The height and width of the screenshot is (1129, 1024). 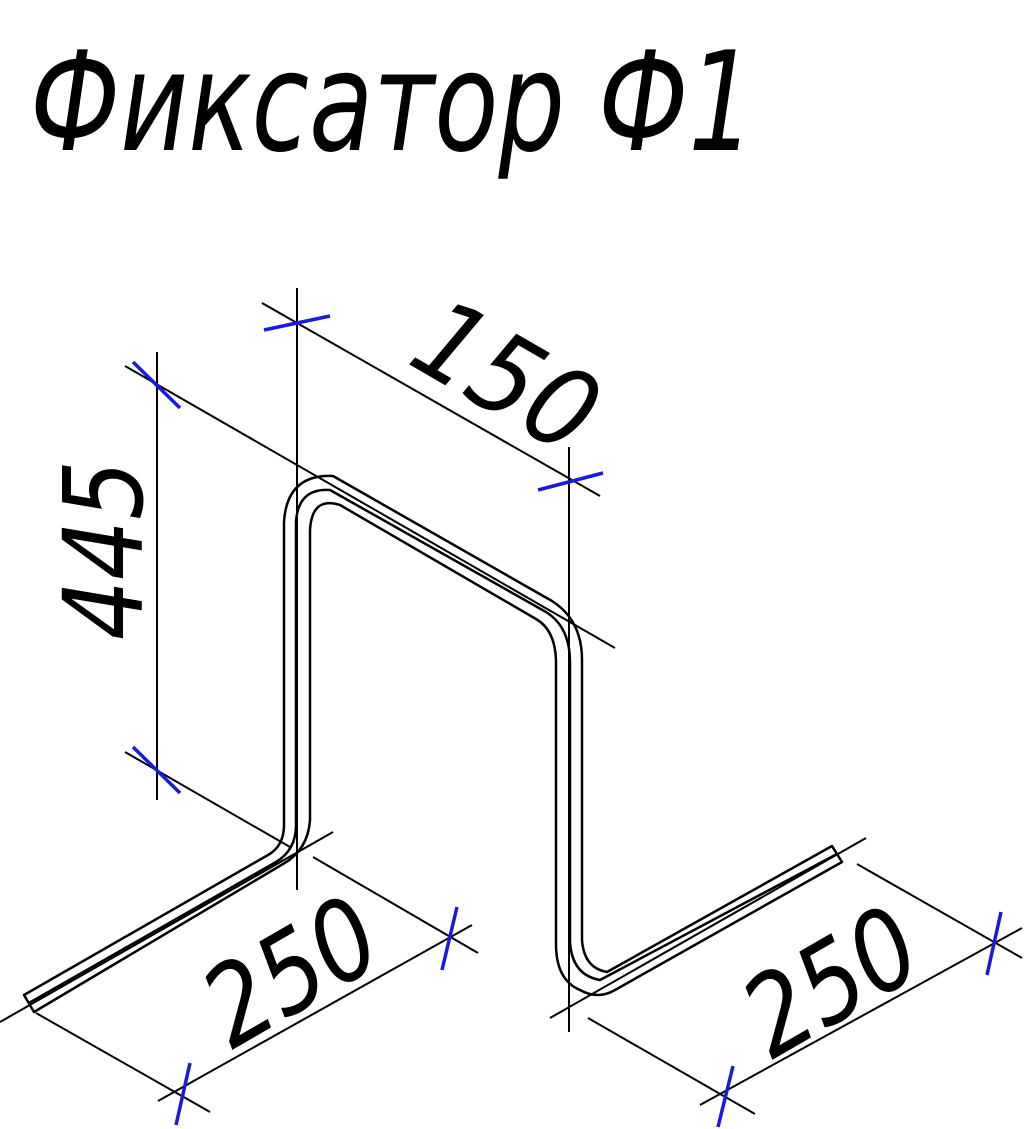 I want to click on drawing-title: Фиксатор Ф1, so click(x=392, y=102).